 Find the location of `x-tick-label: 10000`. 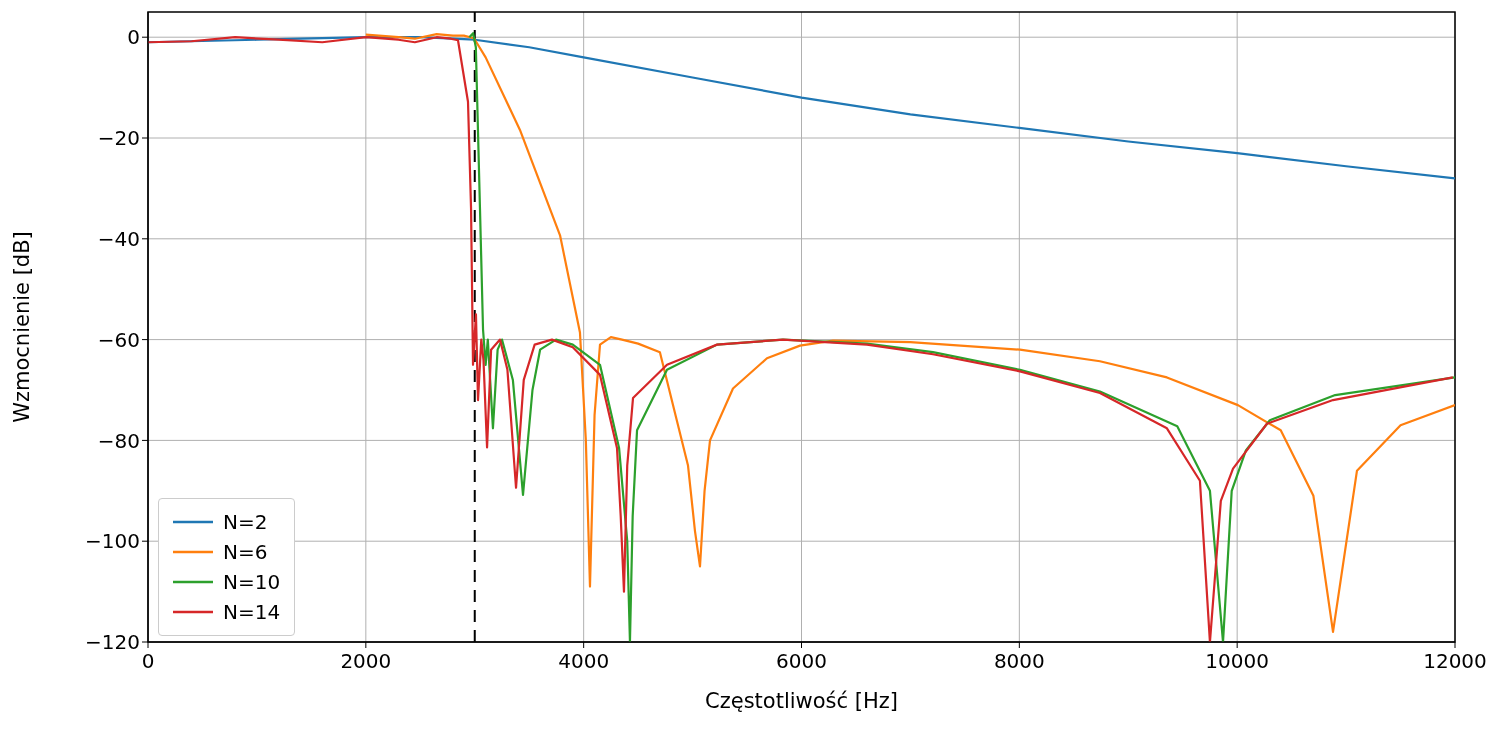

x-tick-label: 10000 is located at coordinates (1237, 661).